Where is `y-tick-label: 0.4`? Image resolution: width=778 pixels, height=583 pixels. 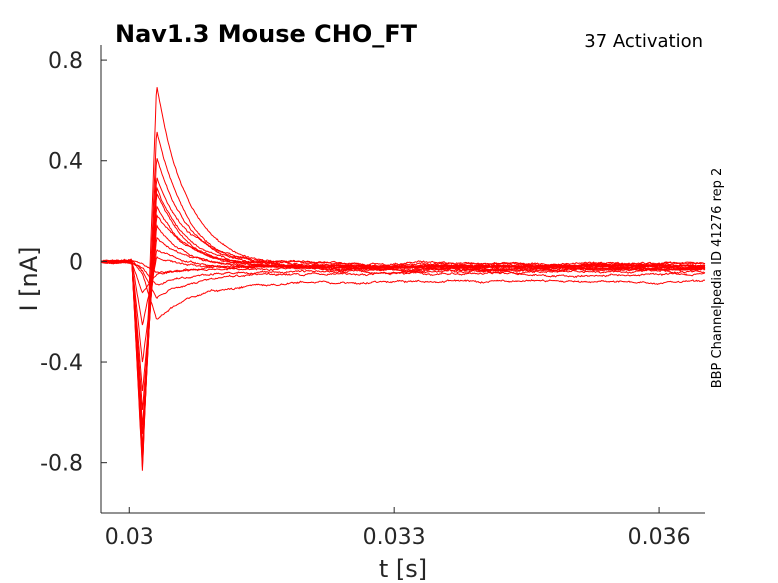 y-tick-label: 0.4 is located at coordinates (65, 162).